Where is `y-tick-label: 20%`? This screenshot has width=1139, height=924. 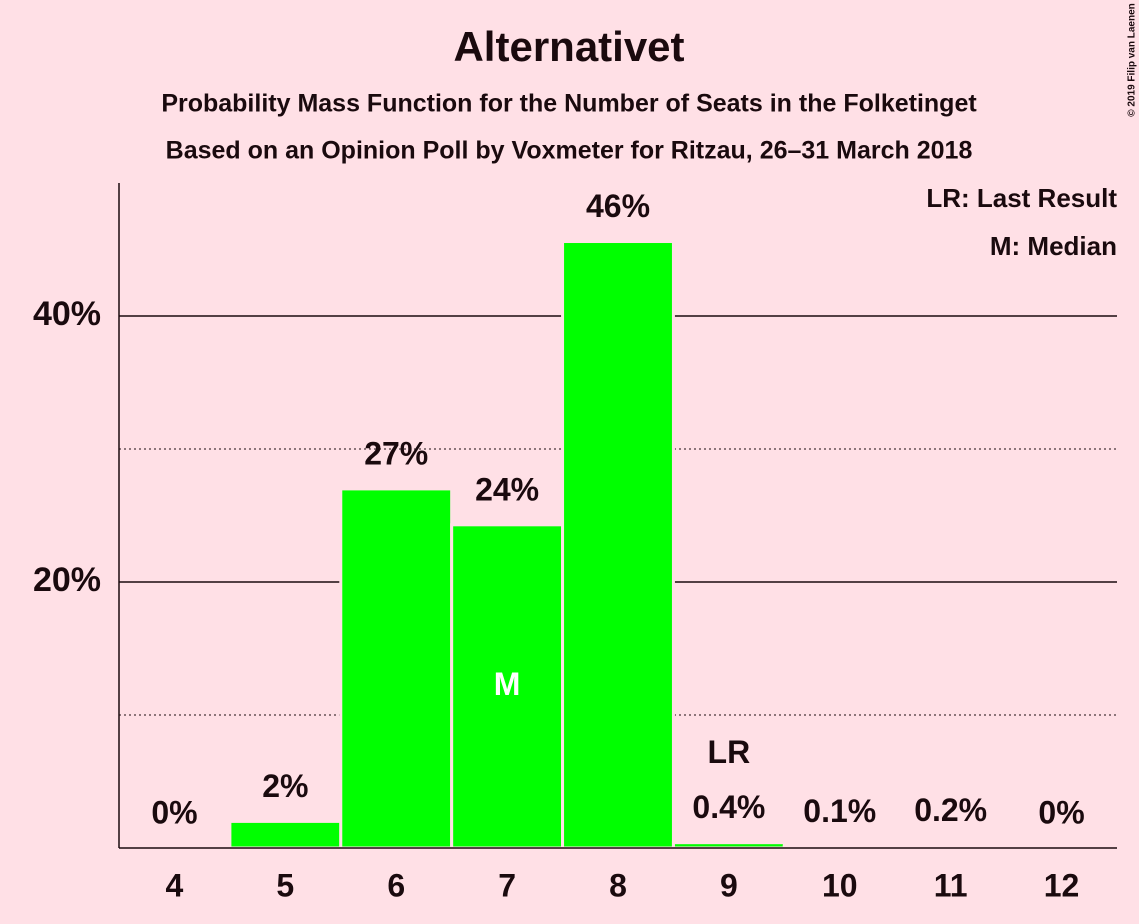
y-tick-label: 20% is located at coordinates (67, 580).